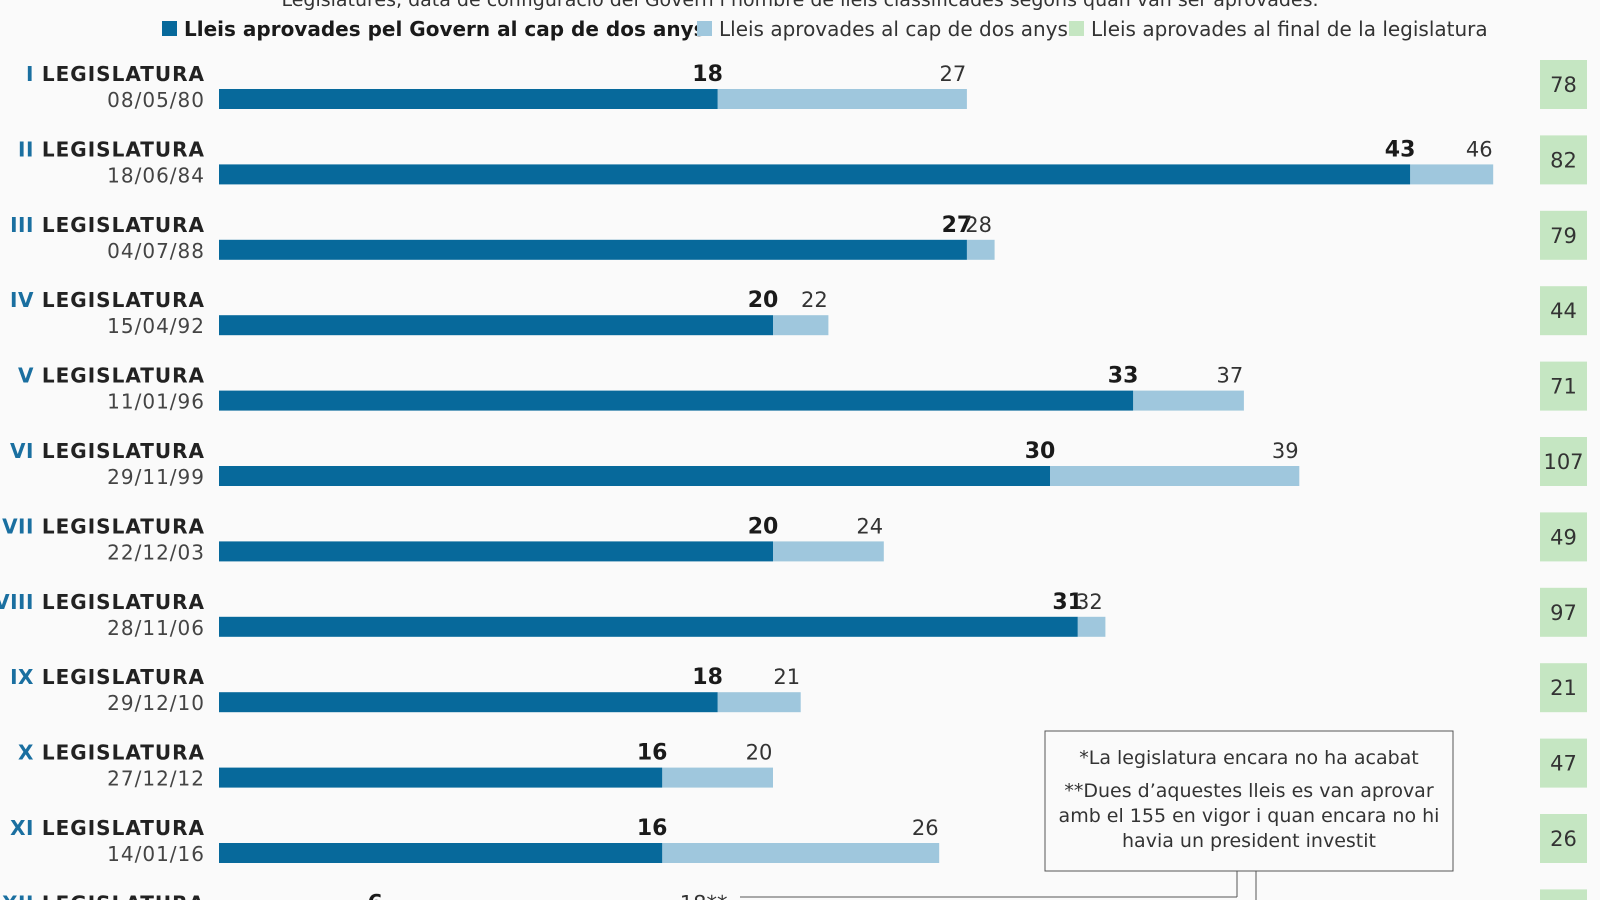 The height and width of the screenshot is (900, 1600). Describe the element at coordinates (1400, 149) in the screenshot. I see `value-govern: 43` at that location.